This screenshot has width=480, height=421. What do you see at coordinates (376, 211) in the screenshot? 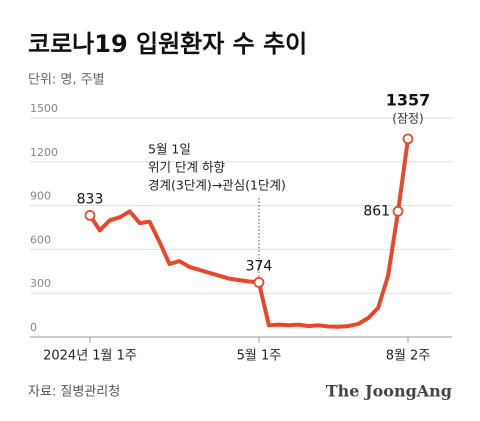
I see `data-label: 861` at bounding box center [376, 211].